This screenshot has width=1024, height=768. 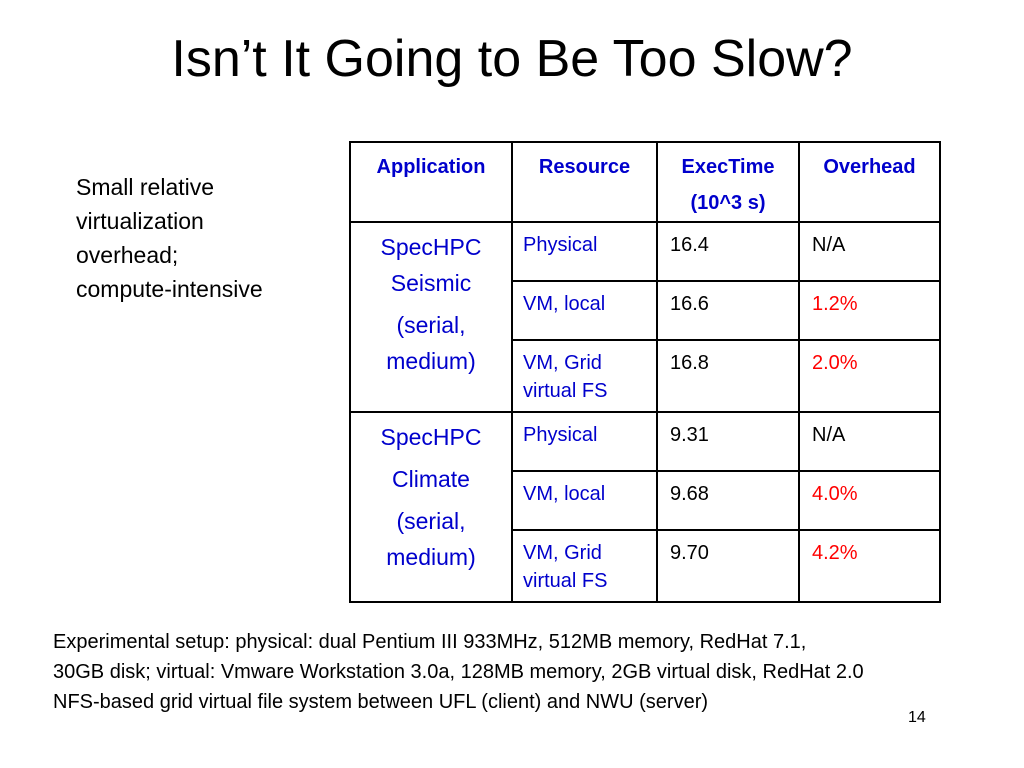 I want to click on exectime-cell: 16.6, so click(x=728, y=310).